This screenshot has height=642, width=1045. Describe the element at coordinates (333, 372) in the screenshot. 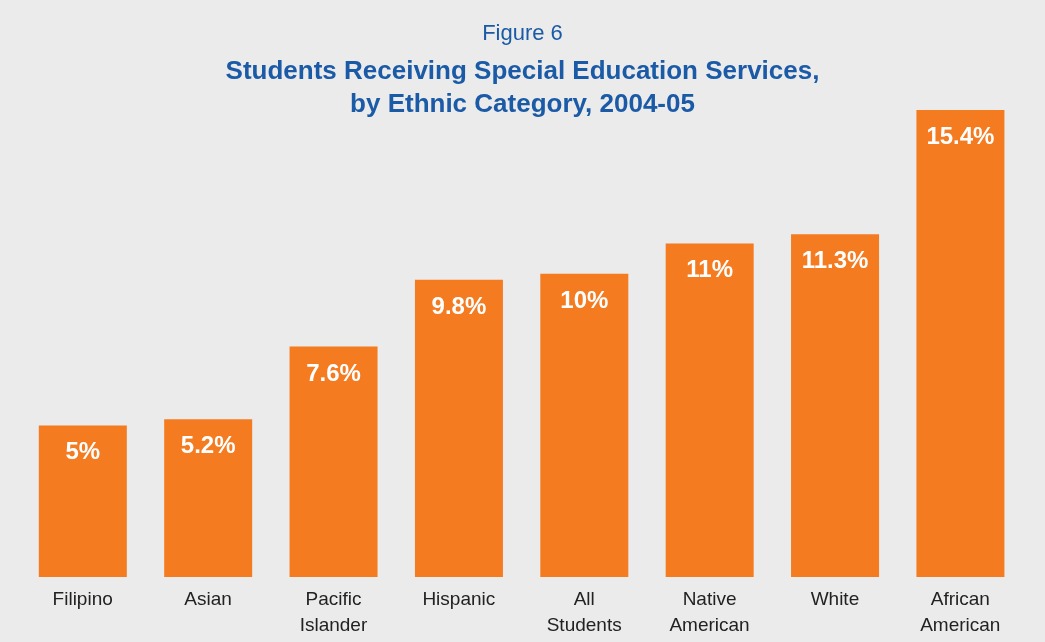

I see `data-label: 7.6%` at that location.